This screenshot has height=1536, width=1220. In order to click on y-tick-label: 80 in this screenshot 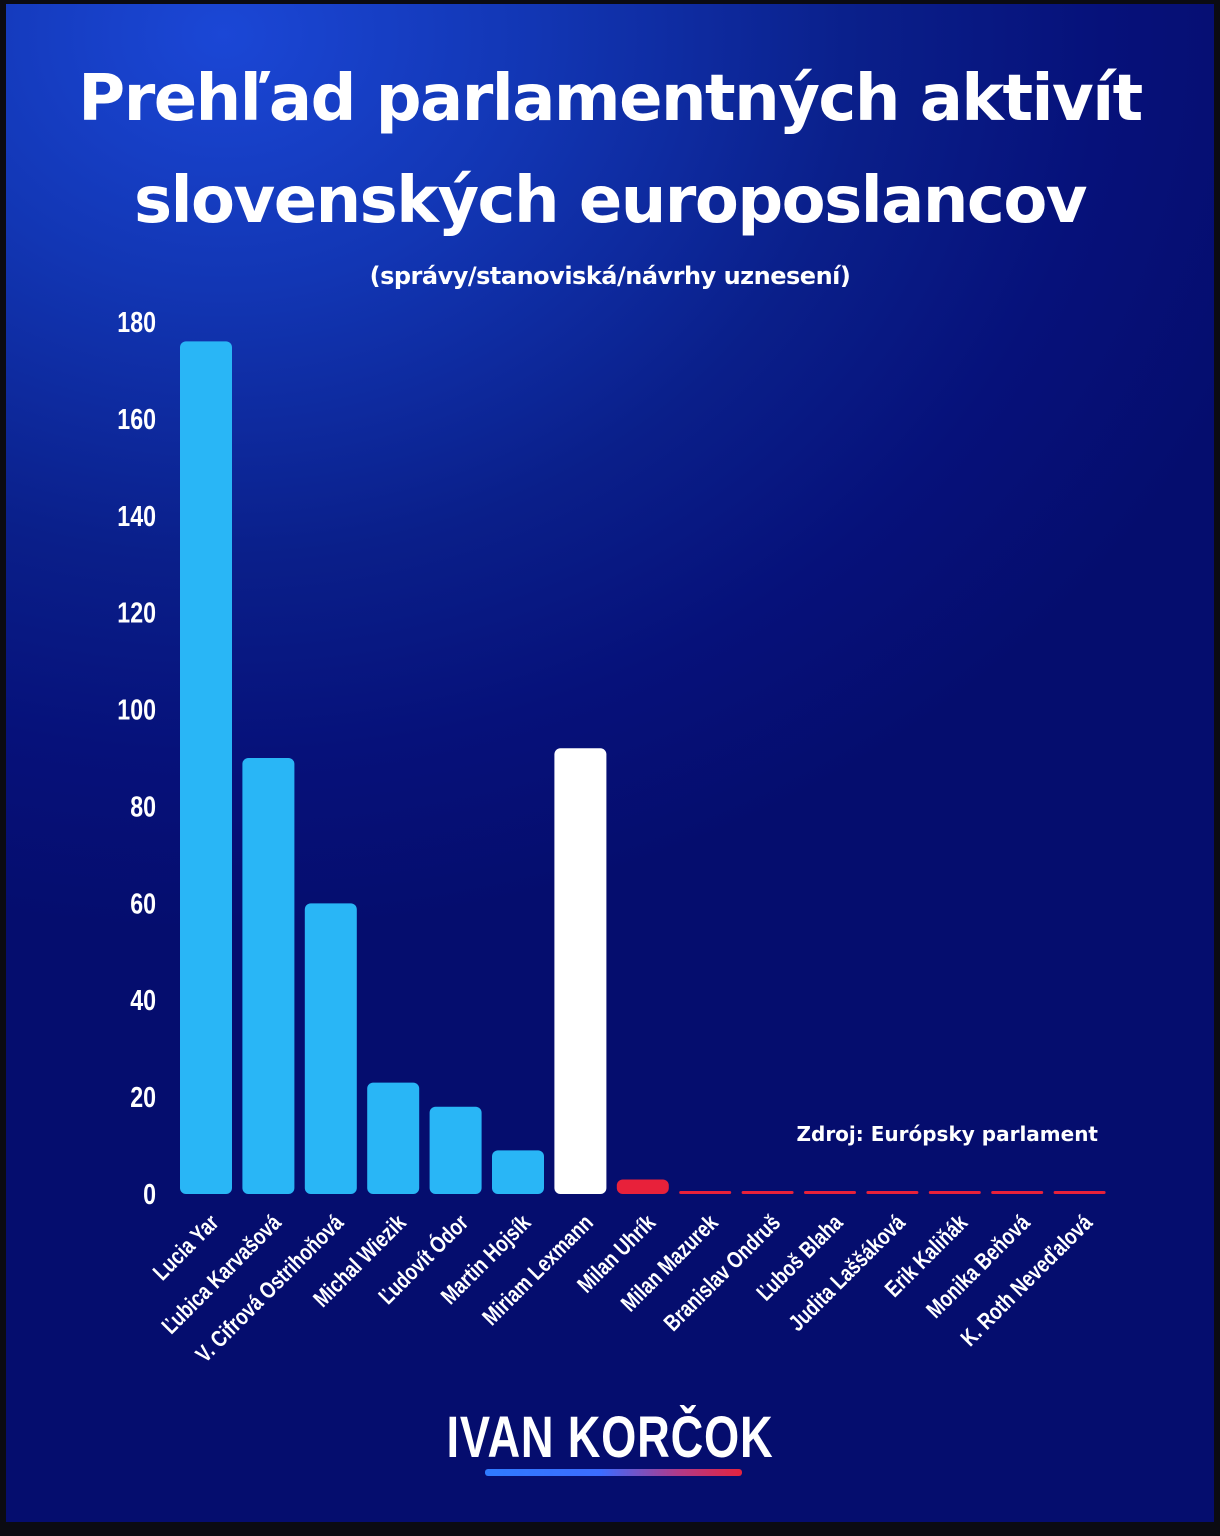, I will do `click(143, 806)`.